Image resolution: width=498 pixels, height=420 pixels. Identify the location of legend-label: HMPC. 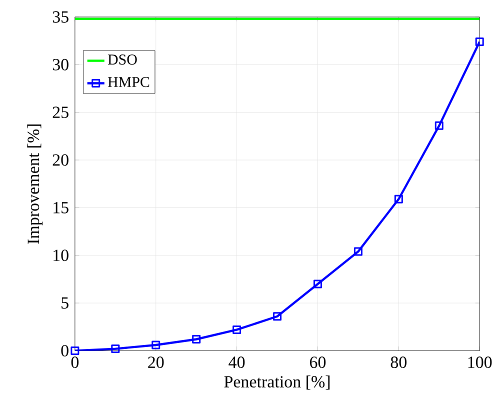
(129, 82).